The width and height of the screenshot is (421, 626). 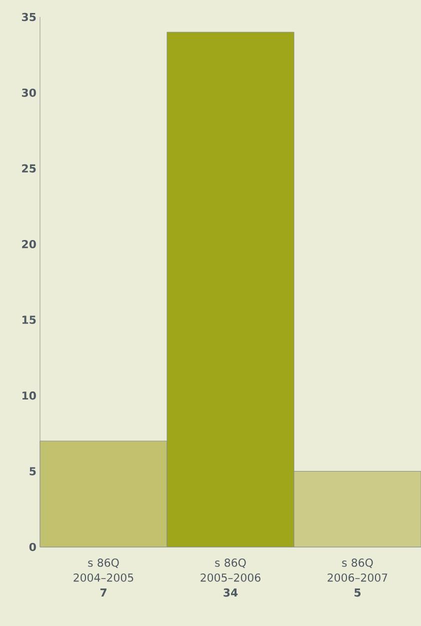 What do you see at coordinates (32, 547) in the screenshot?
I see `y-tick-label: 0` at bounding box center [32, 547].